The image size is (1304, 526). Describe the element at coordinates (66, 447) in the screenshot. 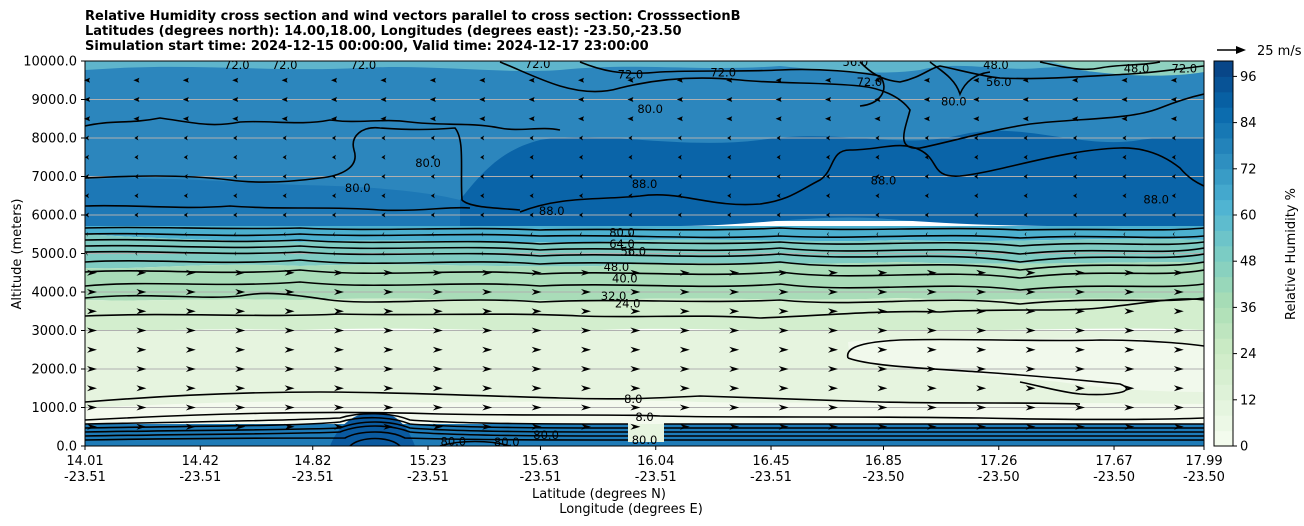

I see `y-tick-label: 0.0` at that location.